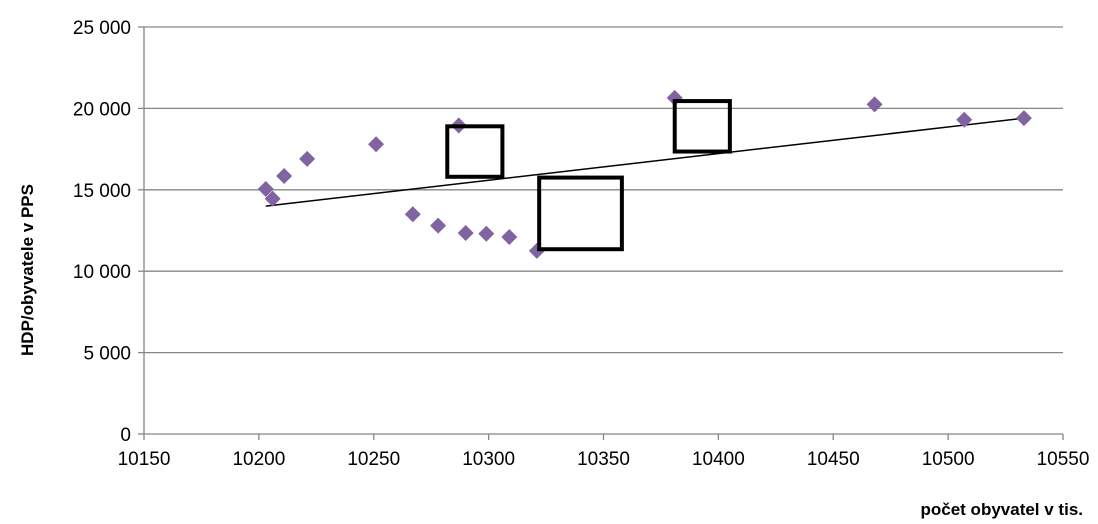 The width and height of the screenshot is (1098, 524). What do you see at coordinates (102, 232) in the screenshot?
I see `y-tick-labels: 0 5 000 10 000 15 000 20 000 25 000` at bounding box center [102, 232].